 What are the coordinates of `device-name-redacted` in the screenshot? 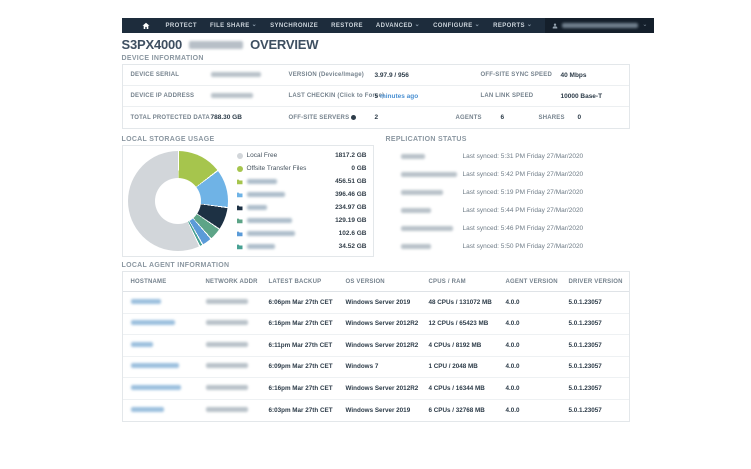 It's located at (216, 44).